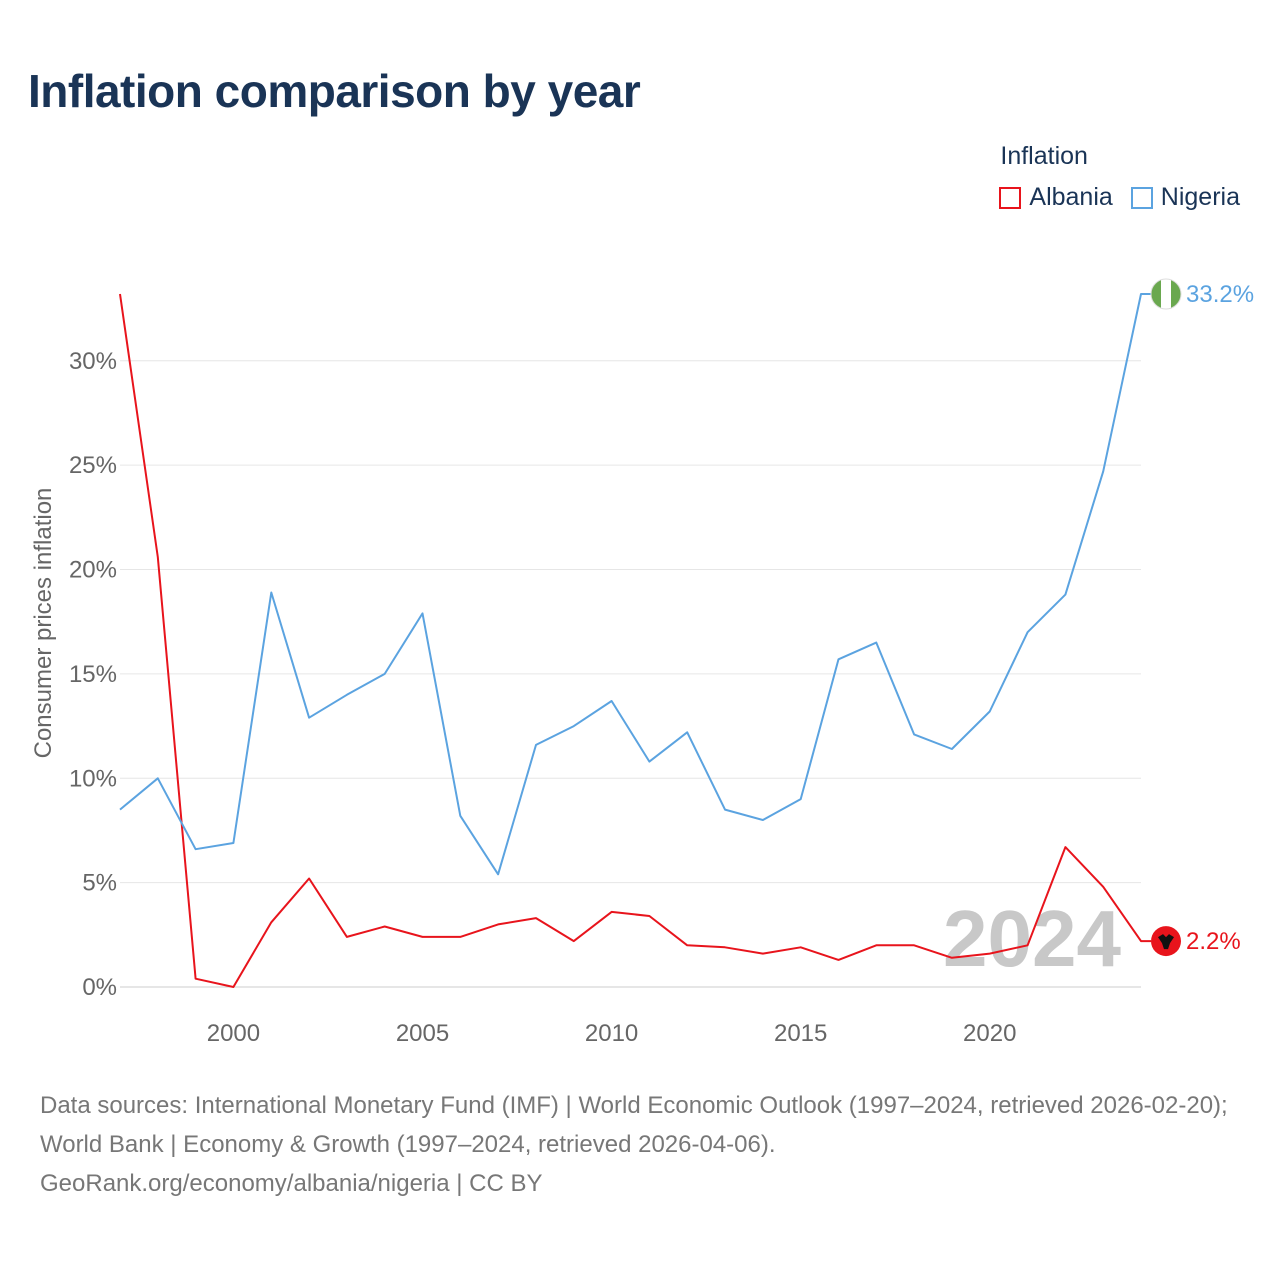 This screenshot has width=1280, height=1280. I want to click on x-tick-label: 2010, so click(611, 1033).